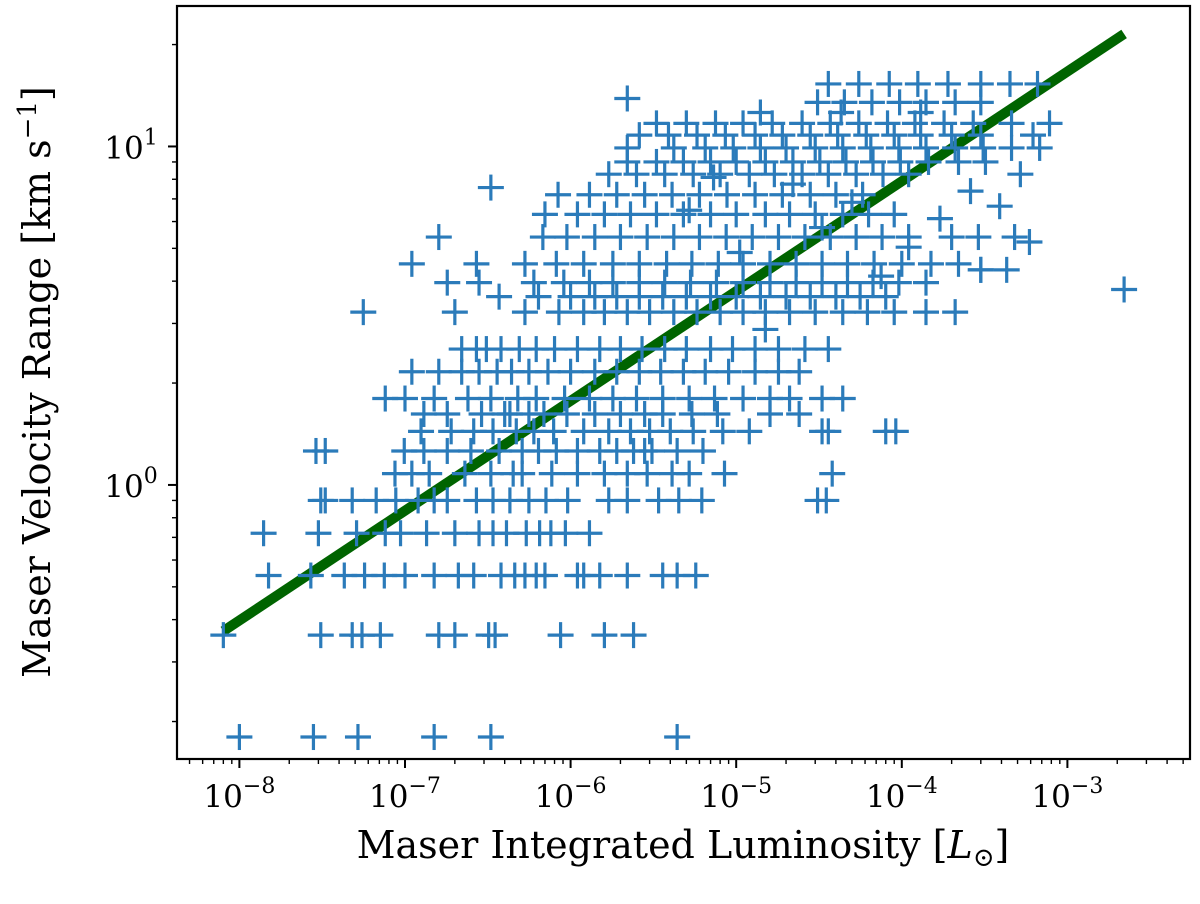  I want to click on x-axis-title: Maser Integrated Luminosity [L⊙], so click(683, 848).